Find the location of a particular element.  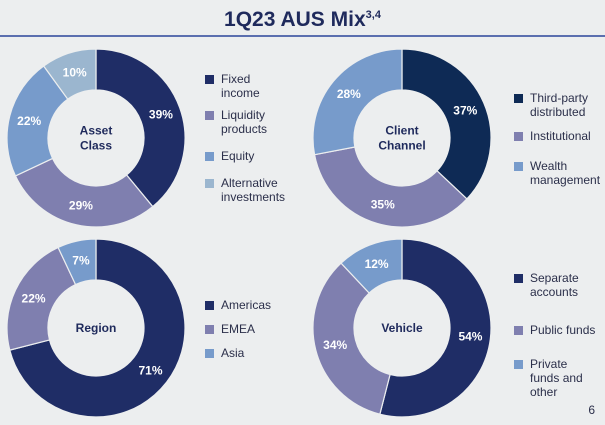

asset-class-legend-label-line: products is located at coordinates (244, 129).